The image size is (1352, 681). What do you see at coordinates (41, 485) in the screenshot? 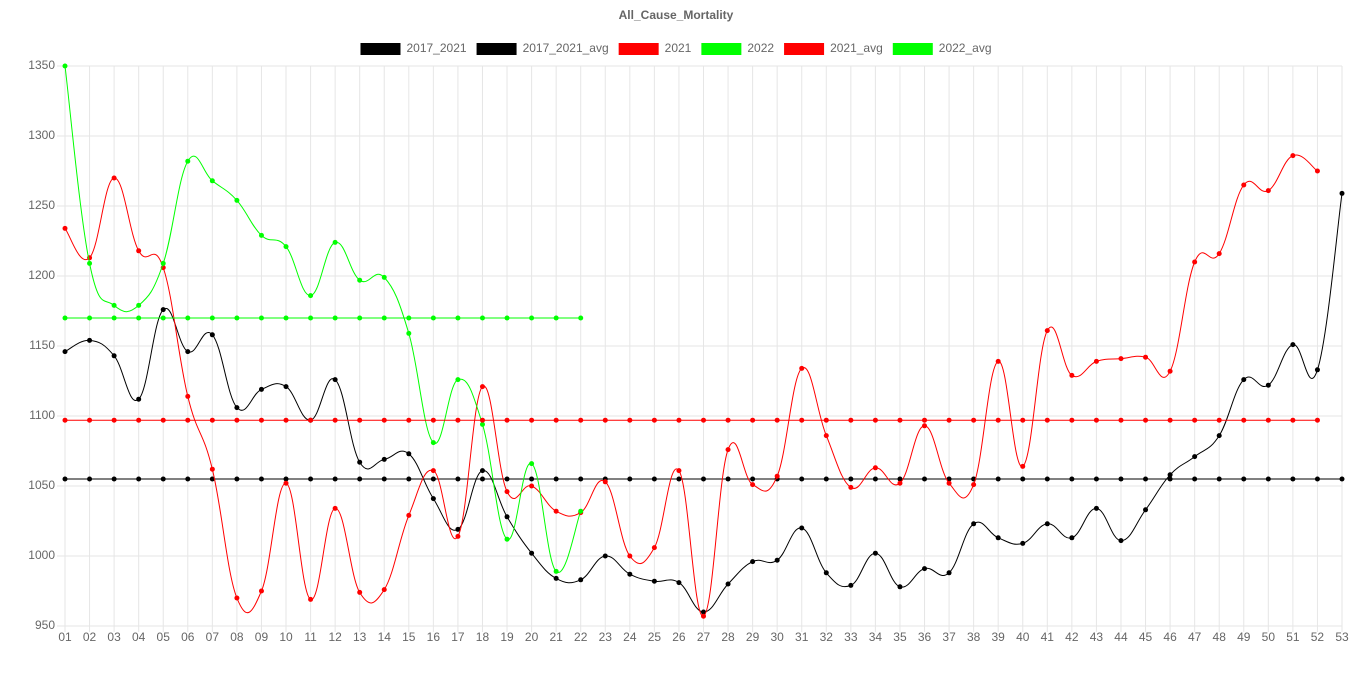
I see `y-tick-label: 1050` at bounding box center [41, 485].